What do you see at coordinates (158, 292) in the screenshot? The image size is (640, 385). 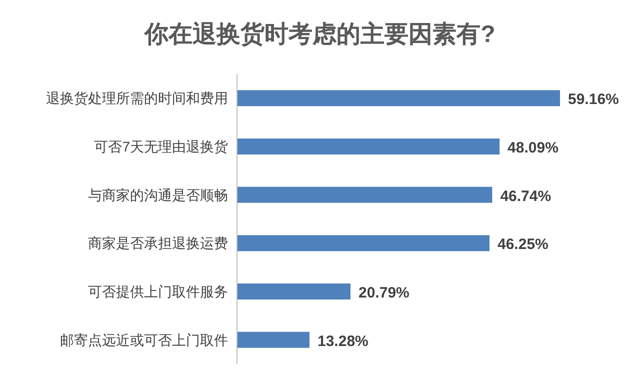 I see `y-tick-label: 可否提供上门取件服务` at bounding box center [158, 292].